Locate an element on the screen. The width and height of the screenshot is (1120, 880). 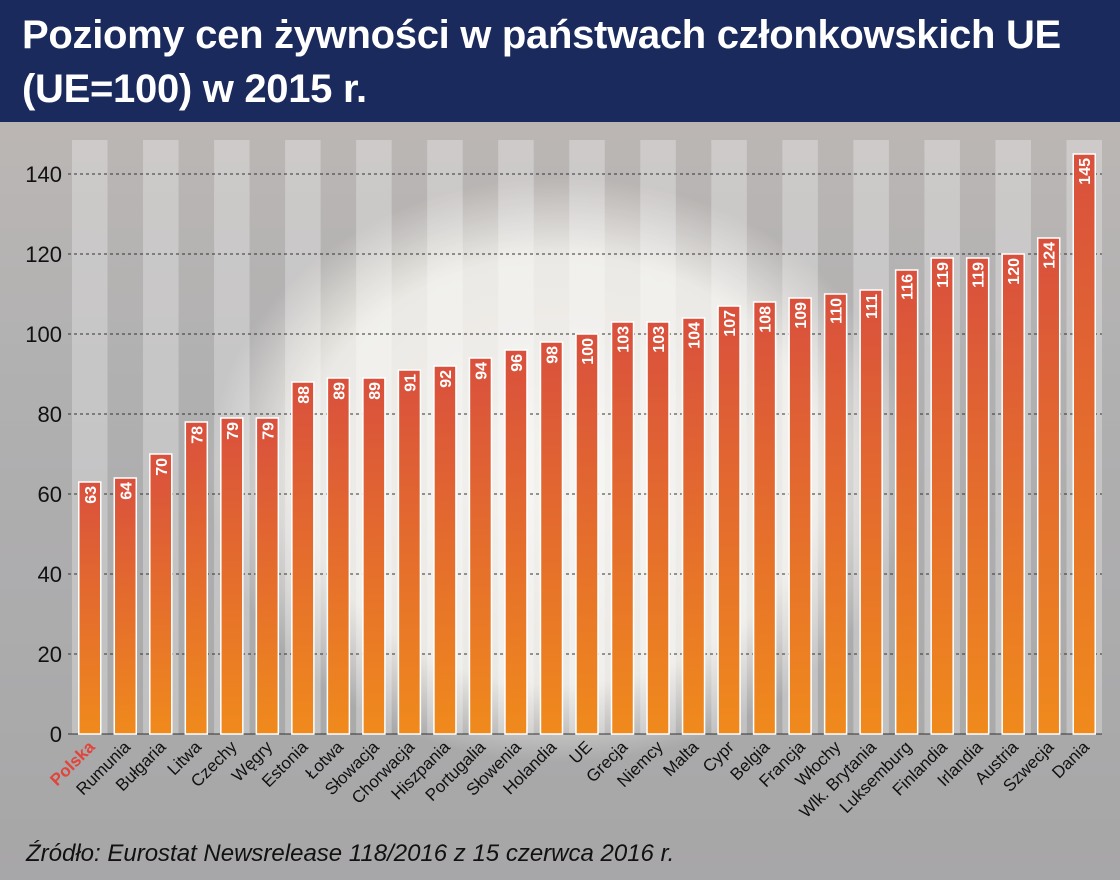
value-label: 100 is located at coordinates (588, 351).